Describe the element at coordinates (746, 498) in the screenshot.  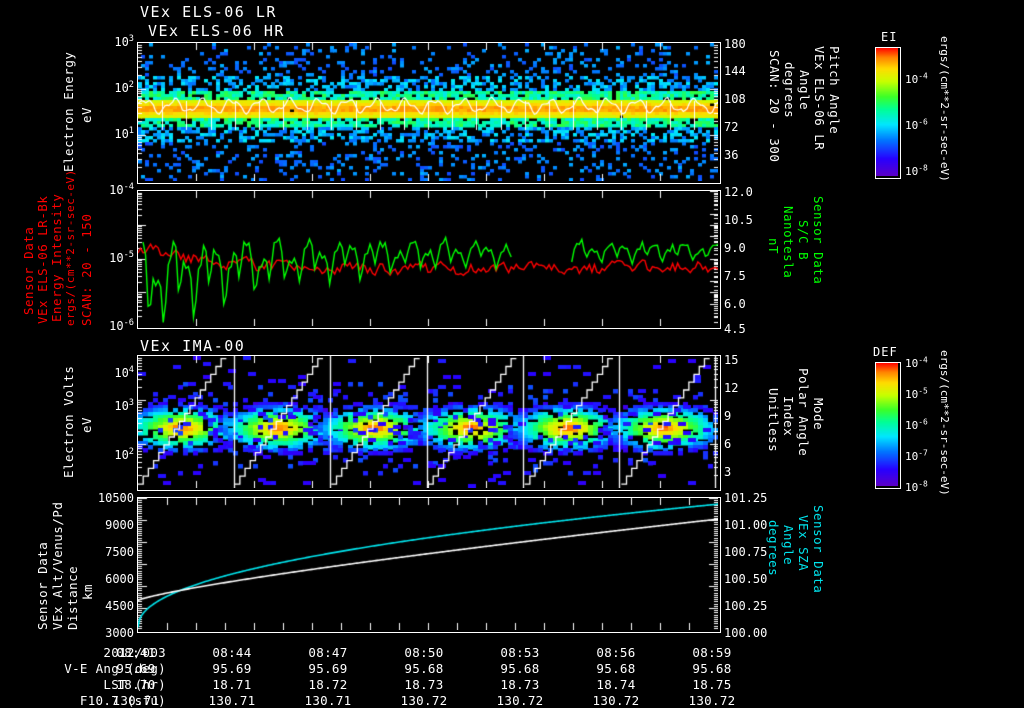
I see `panel4-rtick-10125: 101.25` at that location.